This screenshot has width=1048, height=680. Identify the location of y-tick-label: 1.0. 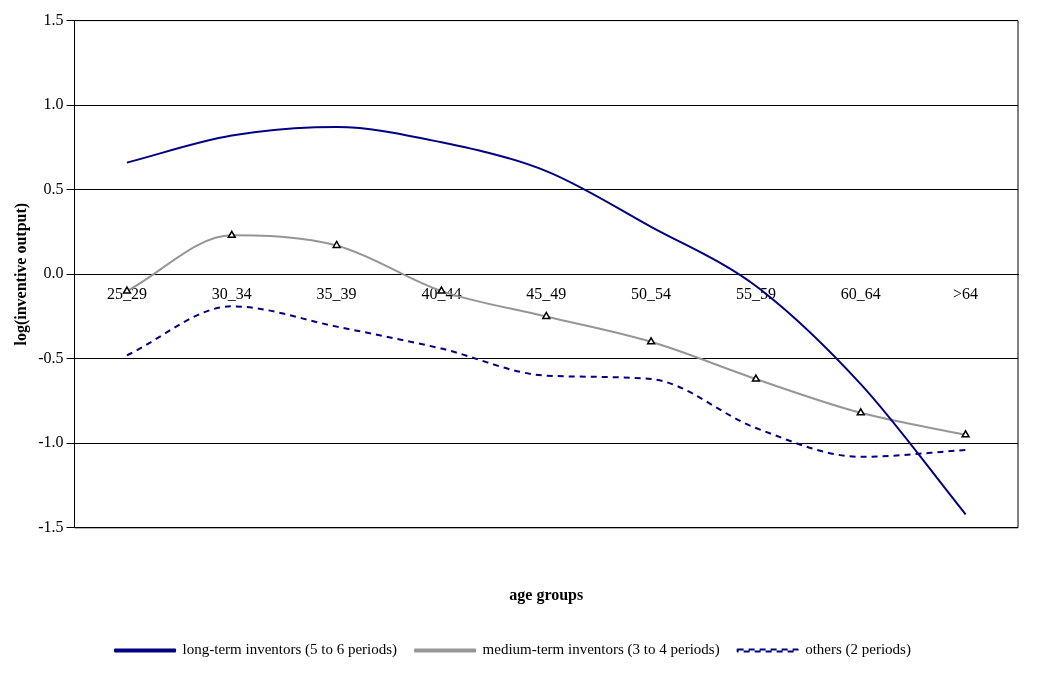
(53, 104).